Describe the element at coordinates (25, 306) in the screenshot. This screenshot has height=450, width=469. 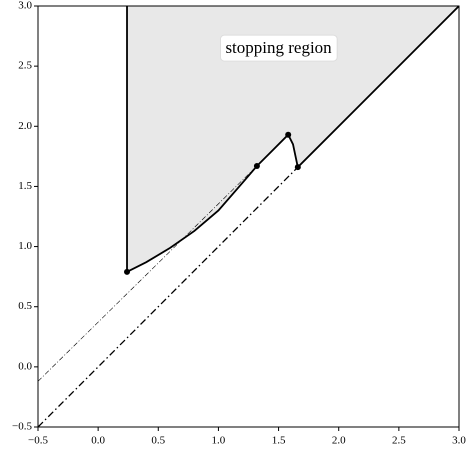
I see `y-tick-label: 0.5` at that location.